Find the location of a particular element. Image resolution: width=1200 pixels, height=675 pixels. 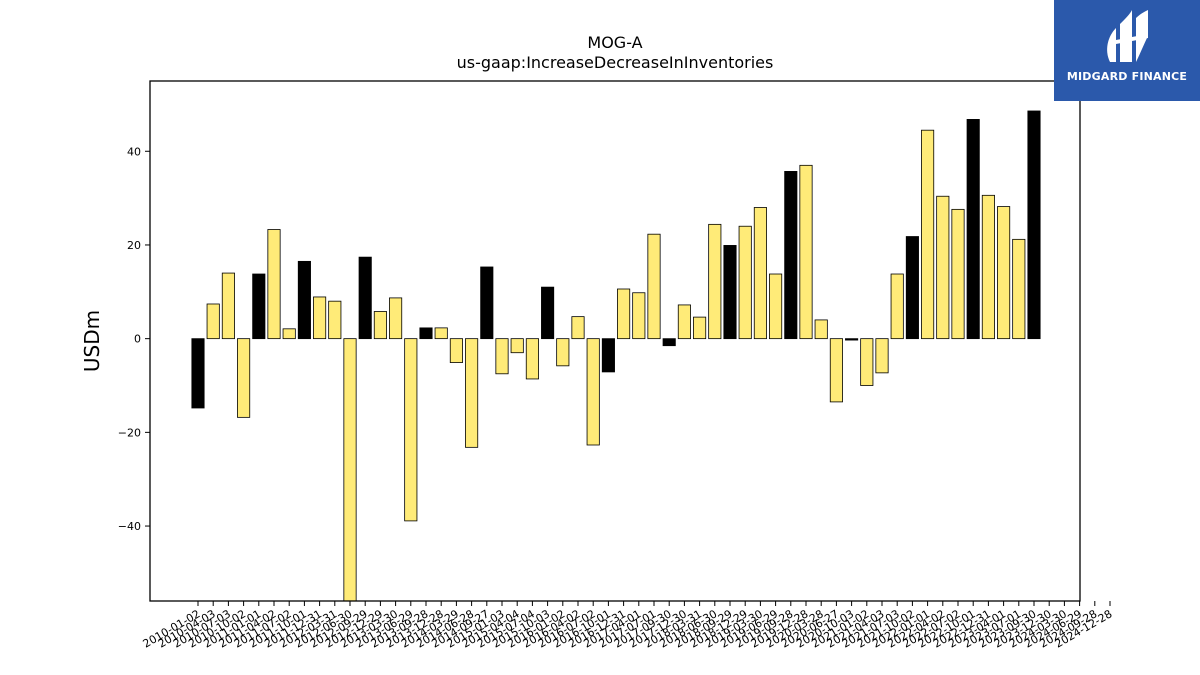

y-tick-label: 20 is located at coordinates (134, 245).